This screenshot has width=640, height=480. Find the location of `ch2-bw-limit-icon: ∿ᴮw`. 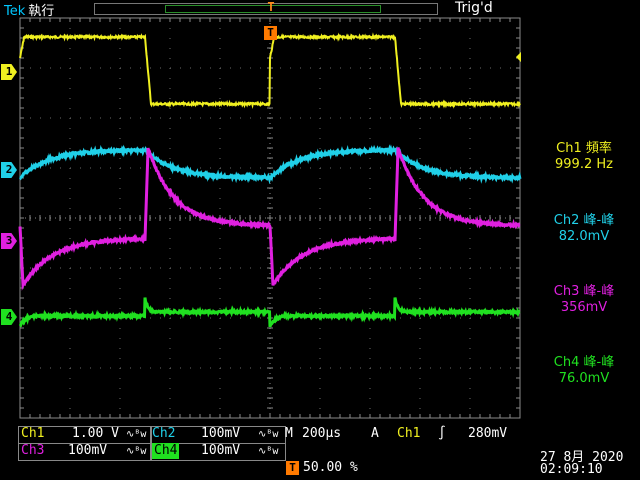

ch2-bw-limit-icon: ∿ᴮw is located at coordinates (268, 434).